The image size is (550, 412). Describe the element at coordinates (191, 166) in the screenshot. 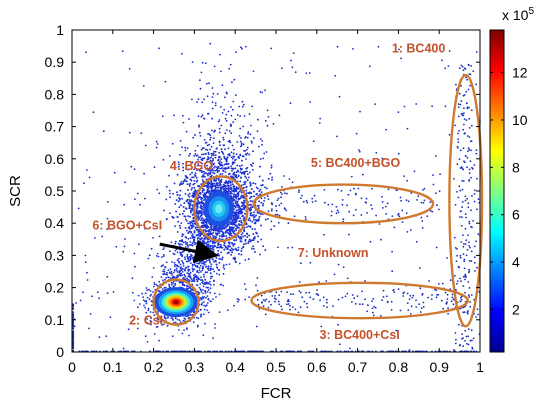

I see `cluster-label: 4: BGO` at that location.